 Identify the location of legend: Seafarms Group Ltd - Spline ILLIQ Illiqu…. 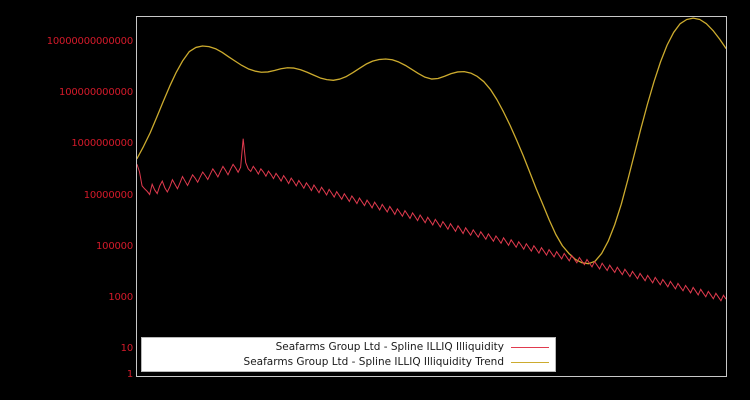
(348, 354).